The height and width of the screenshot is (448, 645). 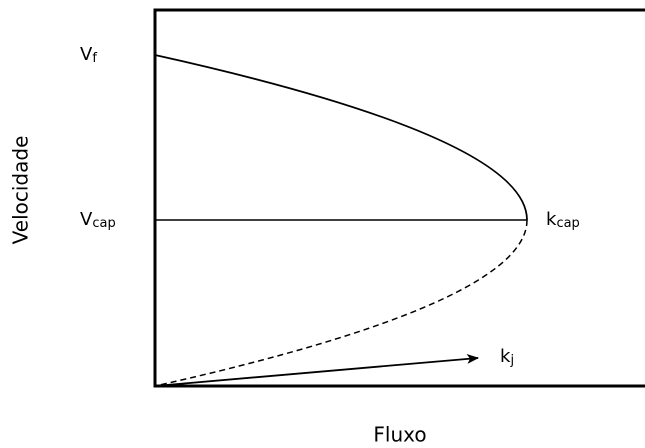 What do you see at coordinates (21, 190) in the screenshot?
I see `y-axis-label: Velocidade` at bounding box center [21, 190].